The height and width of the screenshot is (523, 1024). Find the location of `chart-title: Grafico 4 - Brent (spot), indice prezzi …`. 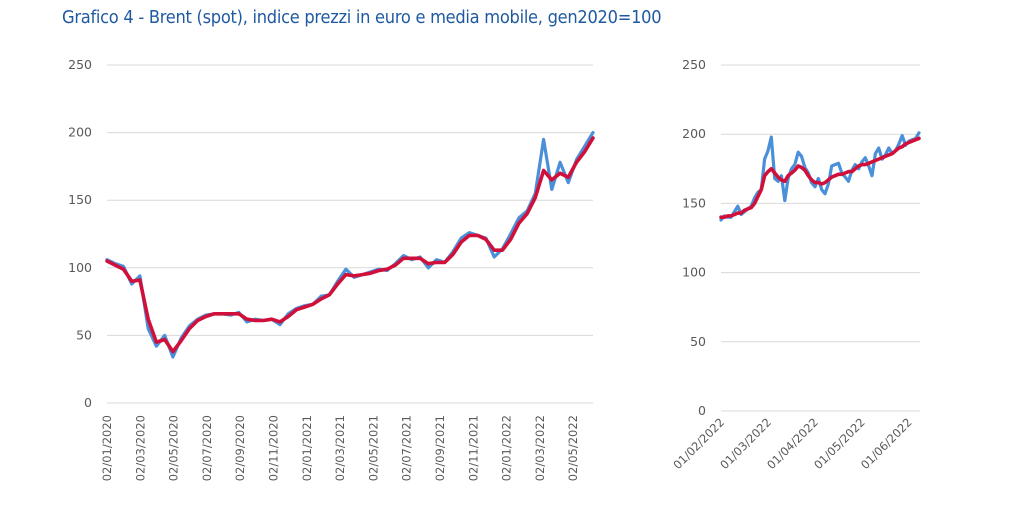

chart-title: Grafico 4 - Brent (spot), indice prezzi … is located at coordinates (362, 18).